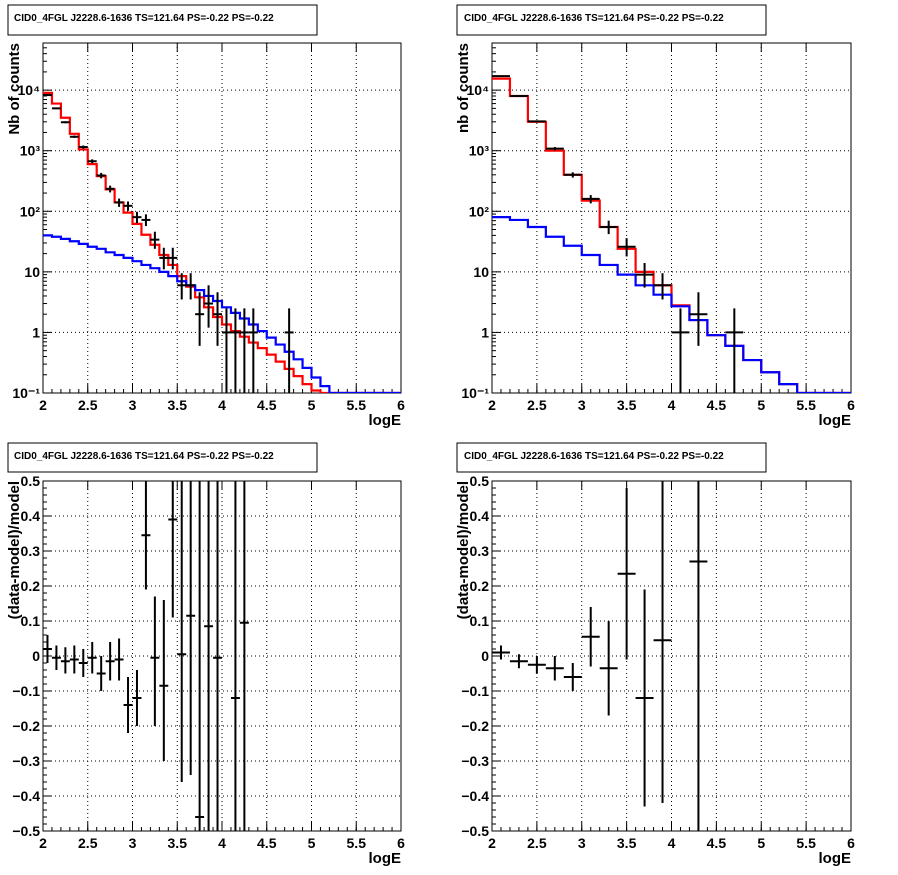 The width and height of the screenshot is (898, 875). I want to click on model-histogram-source, so click(222, 313).